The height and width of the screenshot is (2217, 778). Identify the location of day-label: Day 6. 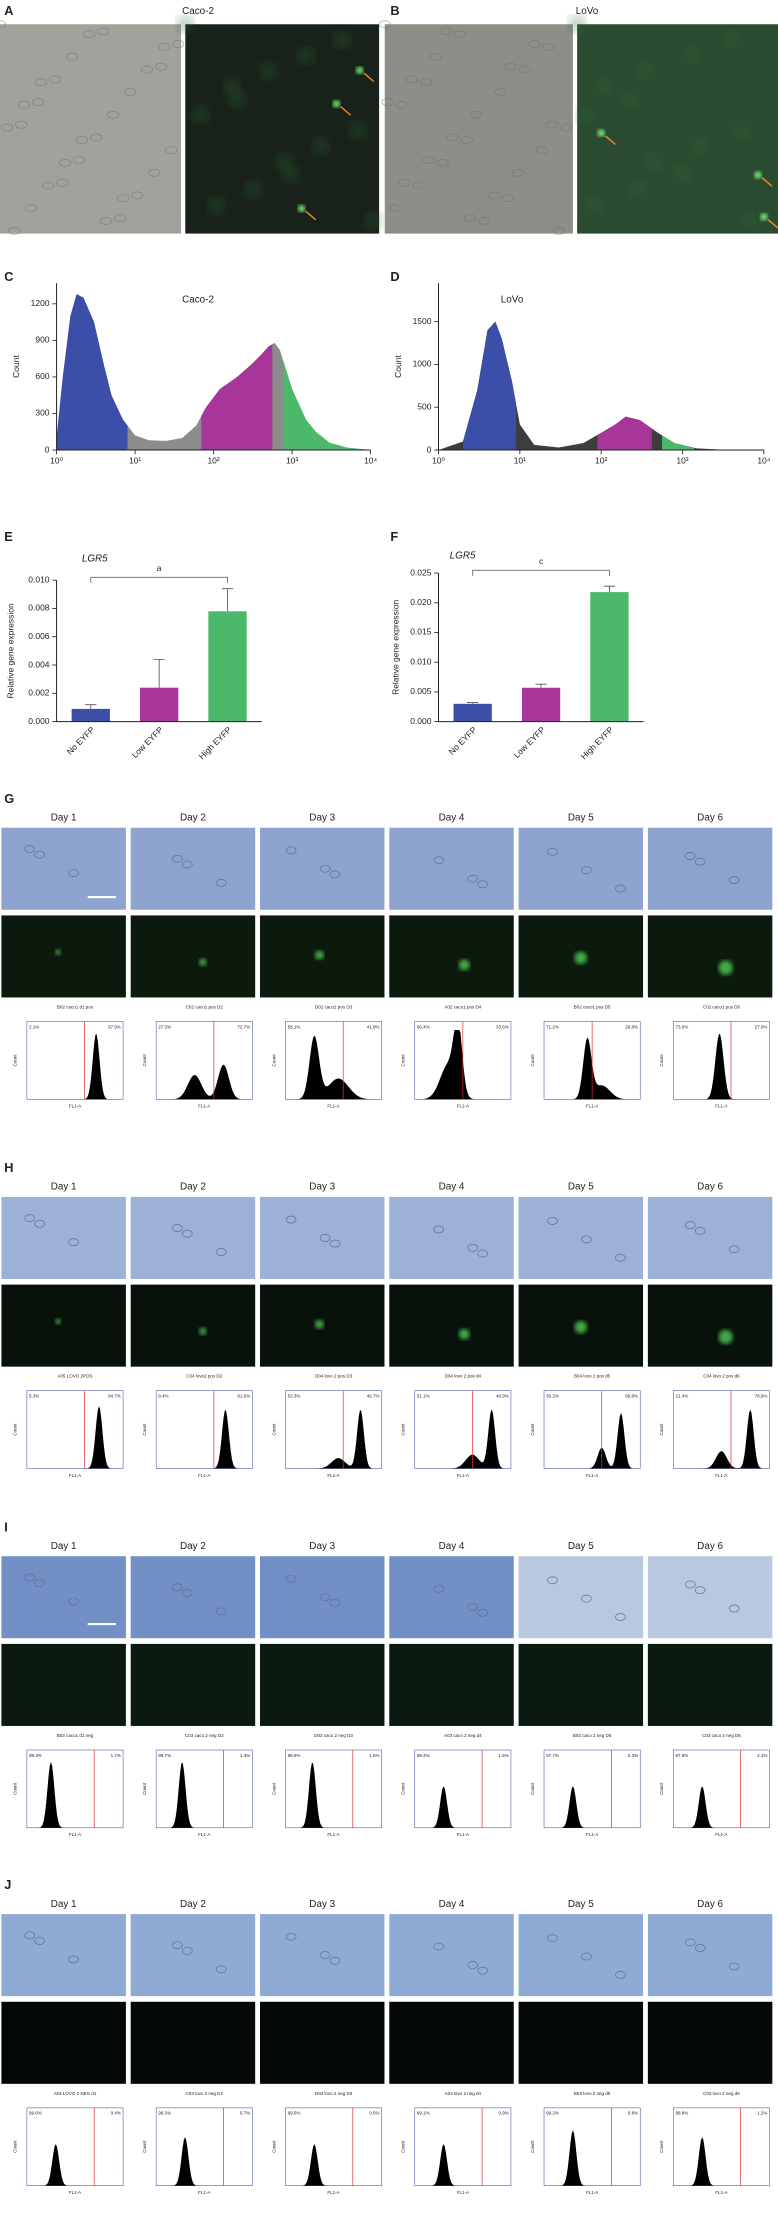
(710, 1546).